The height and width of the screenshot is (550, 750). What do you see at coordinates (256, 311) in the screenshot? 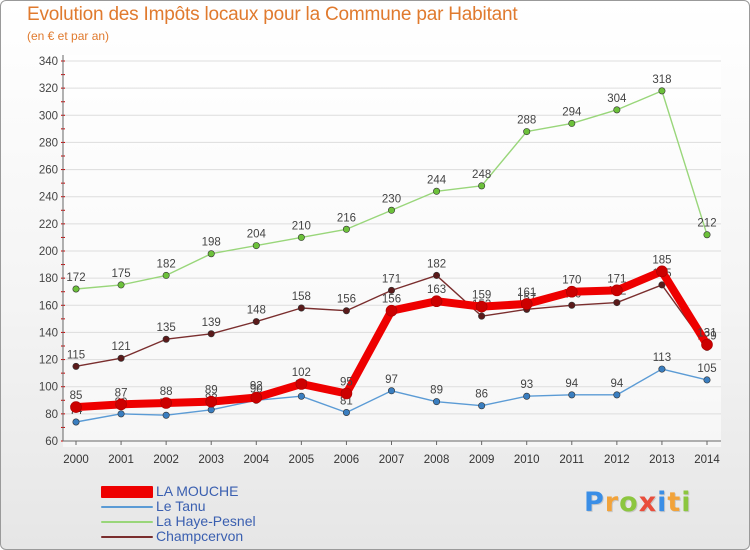
I see `data-label: 148` at bounding box center [256, 311].